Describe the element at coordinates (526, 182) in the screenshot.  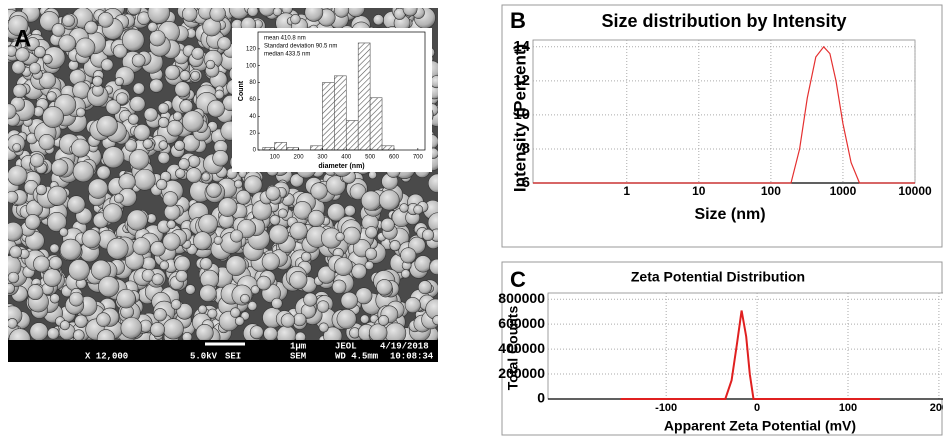
I see `y-tick-label: 6` at that location.